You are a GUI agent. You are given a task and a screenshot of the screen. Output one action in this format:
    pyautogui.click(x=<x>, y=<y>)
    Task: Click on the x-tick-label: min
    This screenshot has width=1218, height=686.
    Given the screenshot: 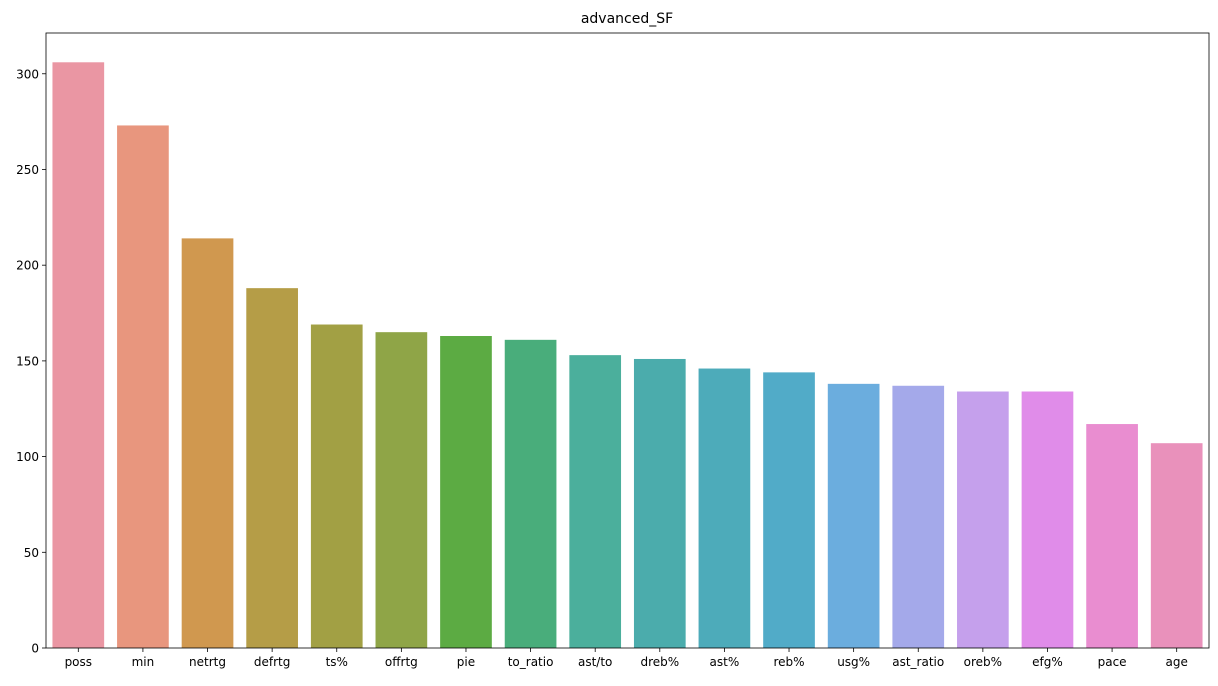 What is the action you would take?
    pyautogui.click(x=143, y=662)
    